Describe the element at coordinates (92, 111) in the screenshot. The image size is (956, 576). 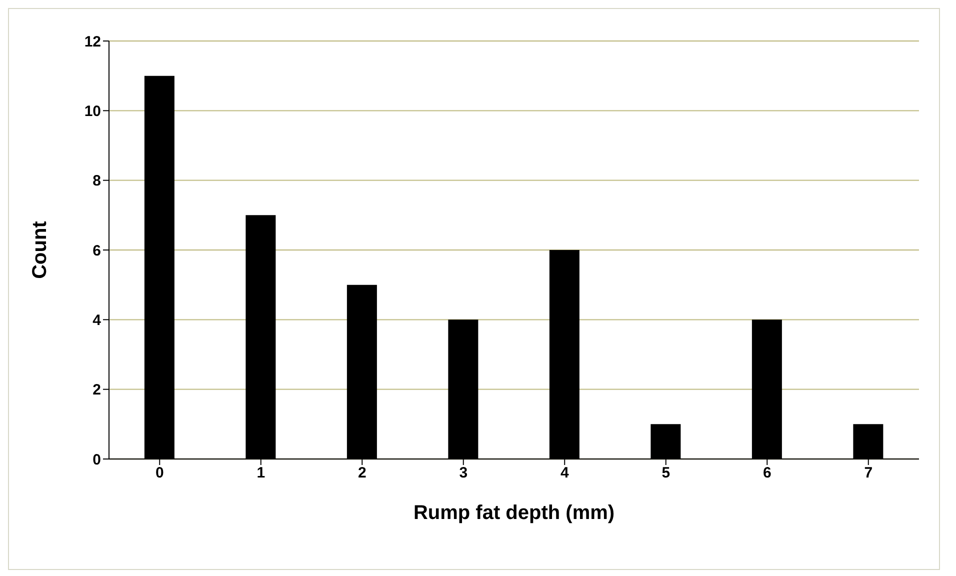
I see `y-tick-label: 10` at that location.